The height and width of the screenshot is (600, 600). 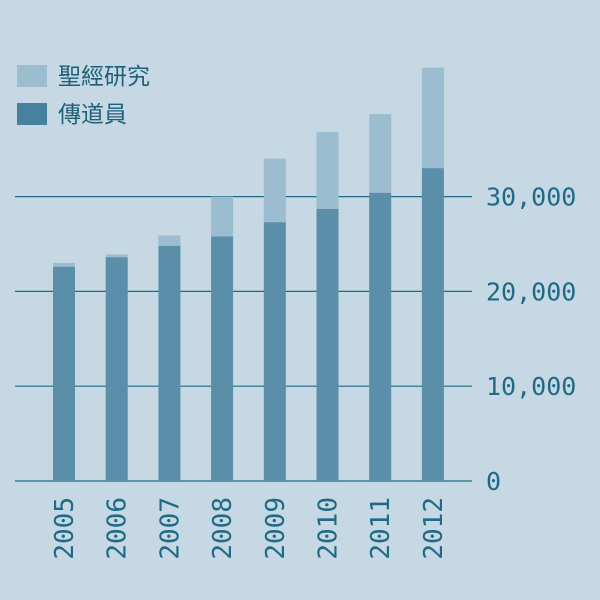 What do you see at coordinates (169, 240) in the screenshot?
I see `bar-bible-studies-2007` at bounding box center [169, 240].